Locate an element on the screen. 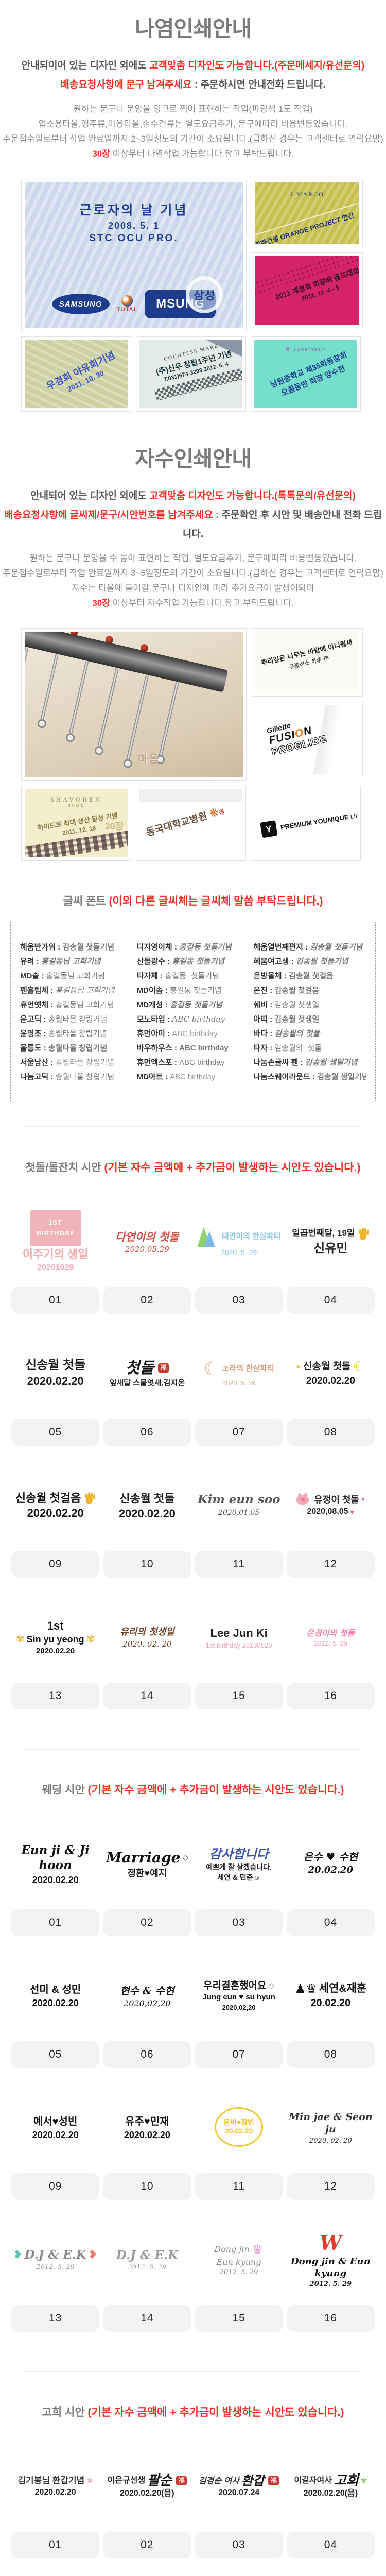 This screenshot has height=2576, width=386. font-row: MD개성 : 홍길동 첫돌기념 is located at coordinates (194, 1004).